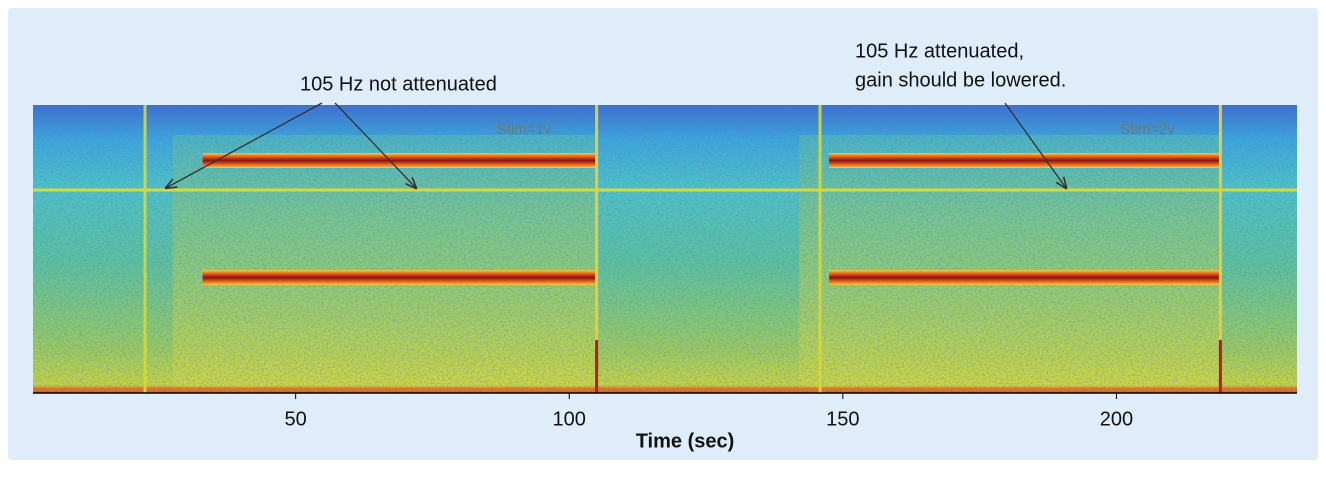 The image size is (1326, 487). What do you see at coordinates (1147, 129) in the screenshot?
I see `stim-label: Stim=2v` at bounding box center [1147, 129].